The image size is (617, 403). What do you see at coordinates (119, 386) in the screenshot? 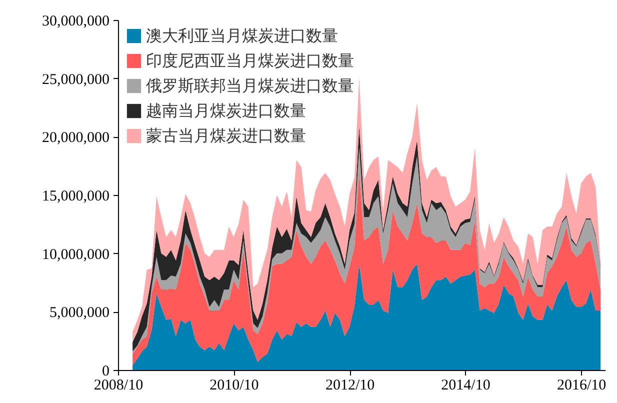
I see `x-tick-label: 2008/10` at bounding box center [119, 386].